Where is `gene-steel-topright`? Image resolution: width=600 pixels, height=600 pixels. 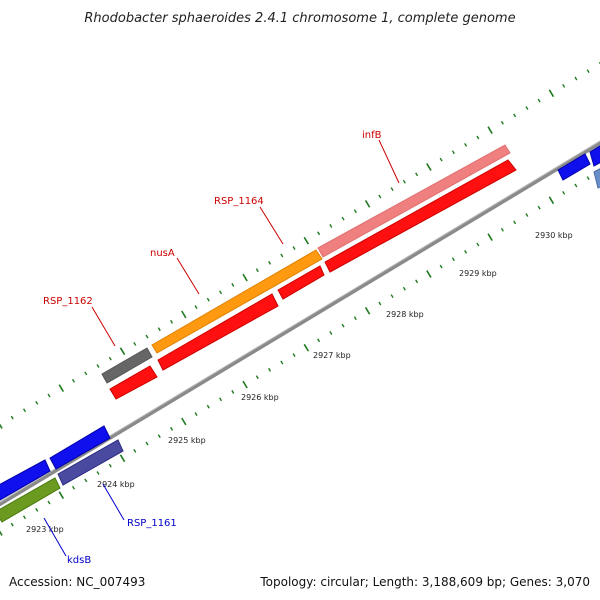 gene-steel-topright is located at coordinates (596, 177).